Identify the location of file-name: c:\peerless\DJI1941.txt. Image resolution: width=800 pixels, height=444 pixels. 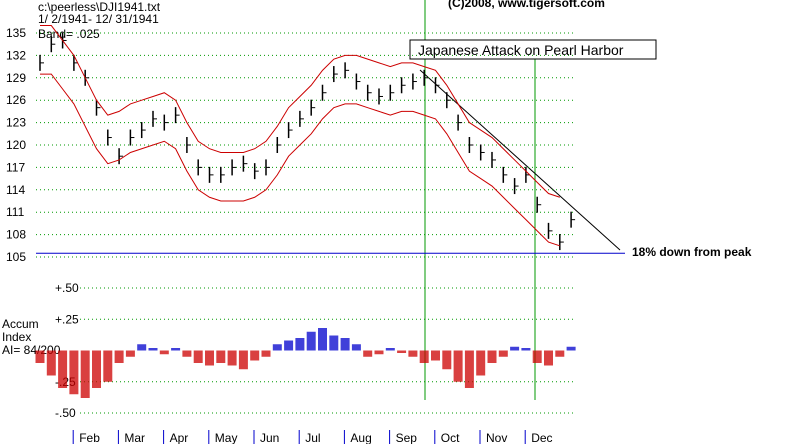
(99, 7).